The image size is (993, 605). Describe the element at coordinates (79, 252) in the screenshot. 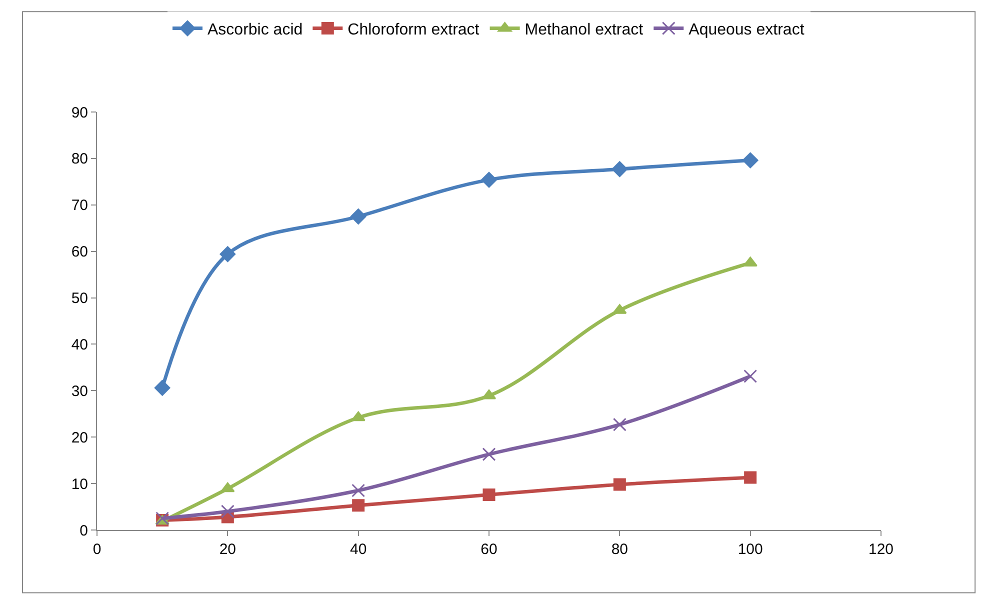

I see `y-tick-label: 60` at that location.